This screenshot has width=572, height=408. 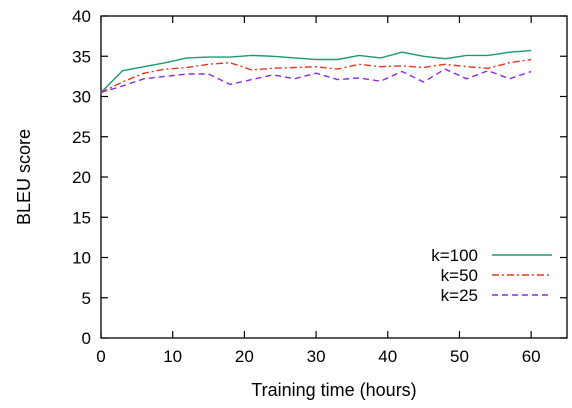 I want to click on x-tick-label: 20, so click(x=244, y=356).